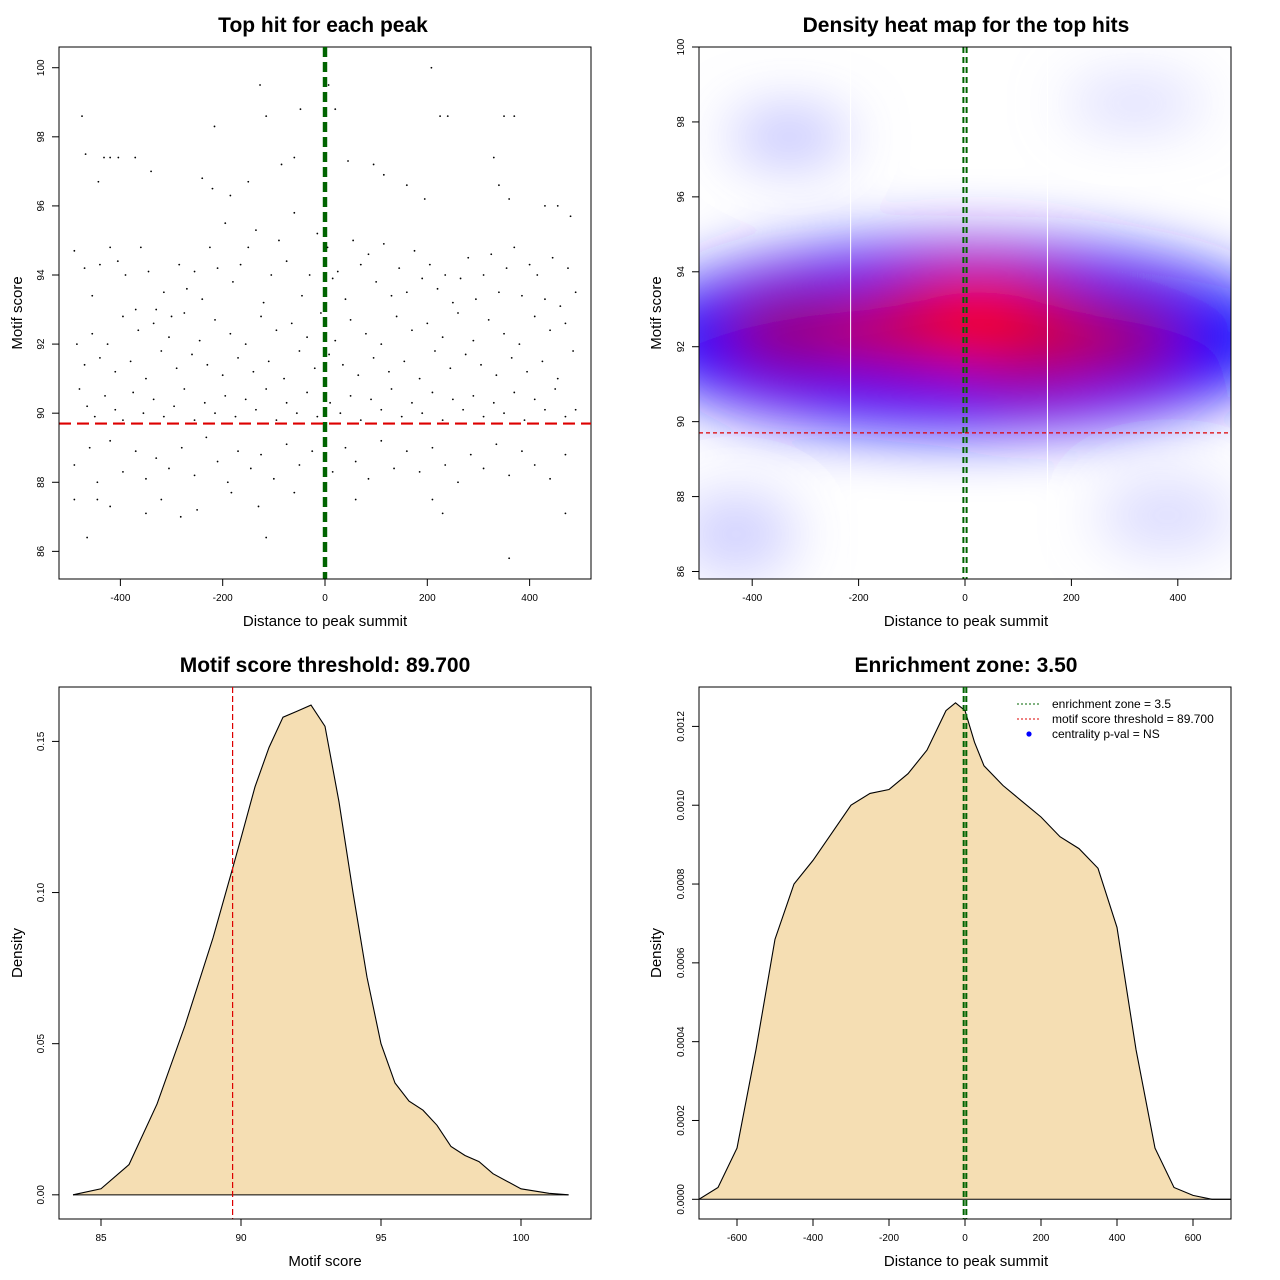 The width and height of the screenshot is (1280, 1280). What do you see at coordinates (41, 551) in the screenshot?
I see `y-tick-label: 86` at bounding box center [41, 551].